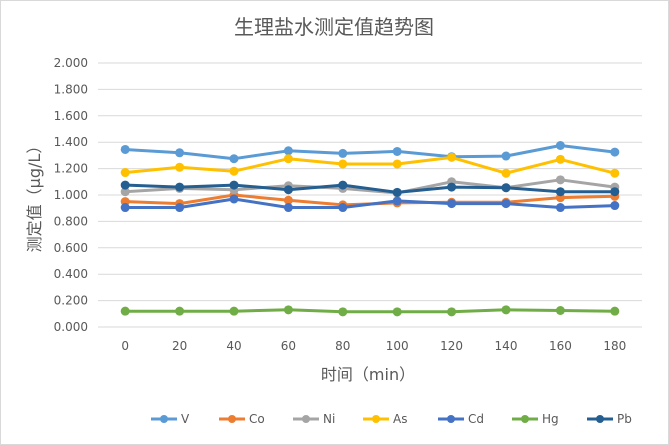 This screenshot has width=669, height=445. Describe the element at coordinates (373, 346) in the screenshot. I see `x-axis-ticks: 0 20 40 60 80 100 120 140 160 180` at that location.